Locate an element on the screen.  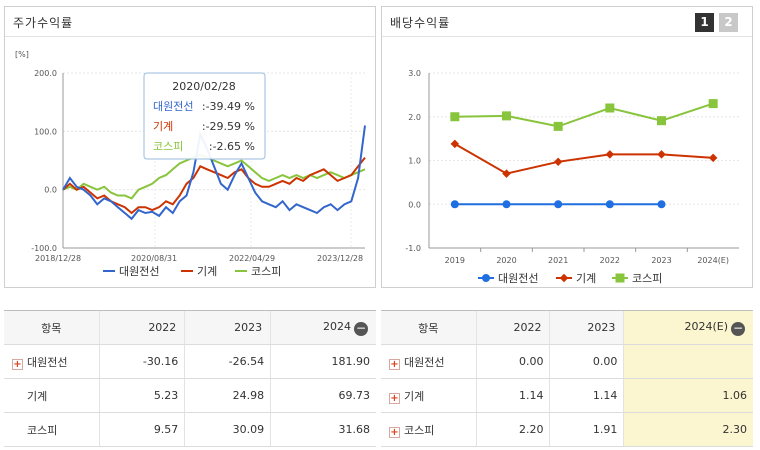
table-row: + 코스피 2.20 1.91 2.30 is located at coordinates (567, 429).